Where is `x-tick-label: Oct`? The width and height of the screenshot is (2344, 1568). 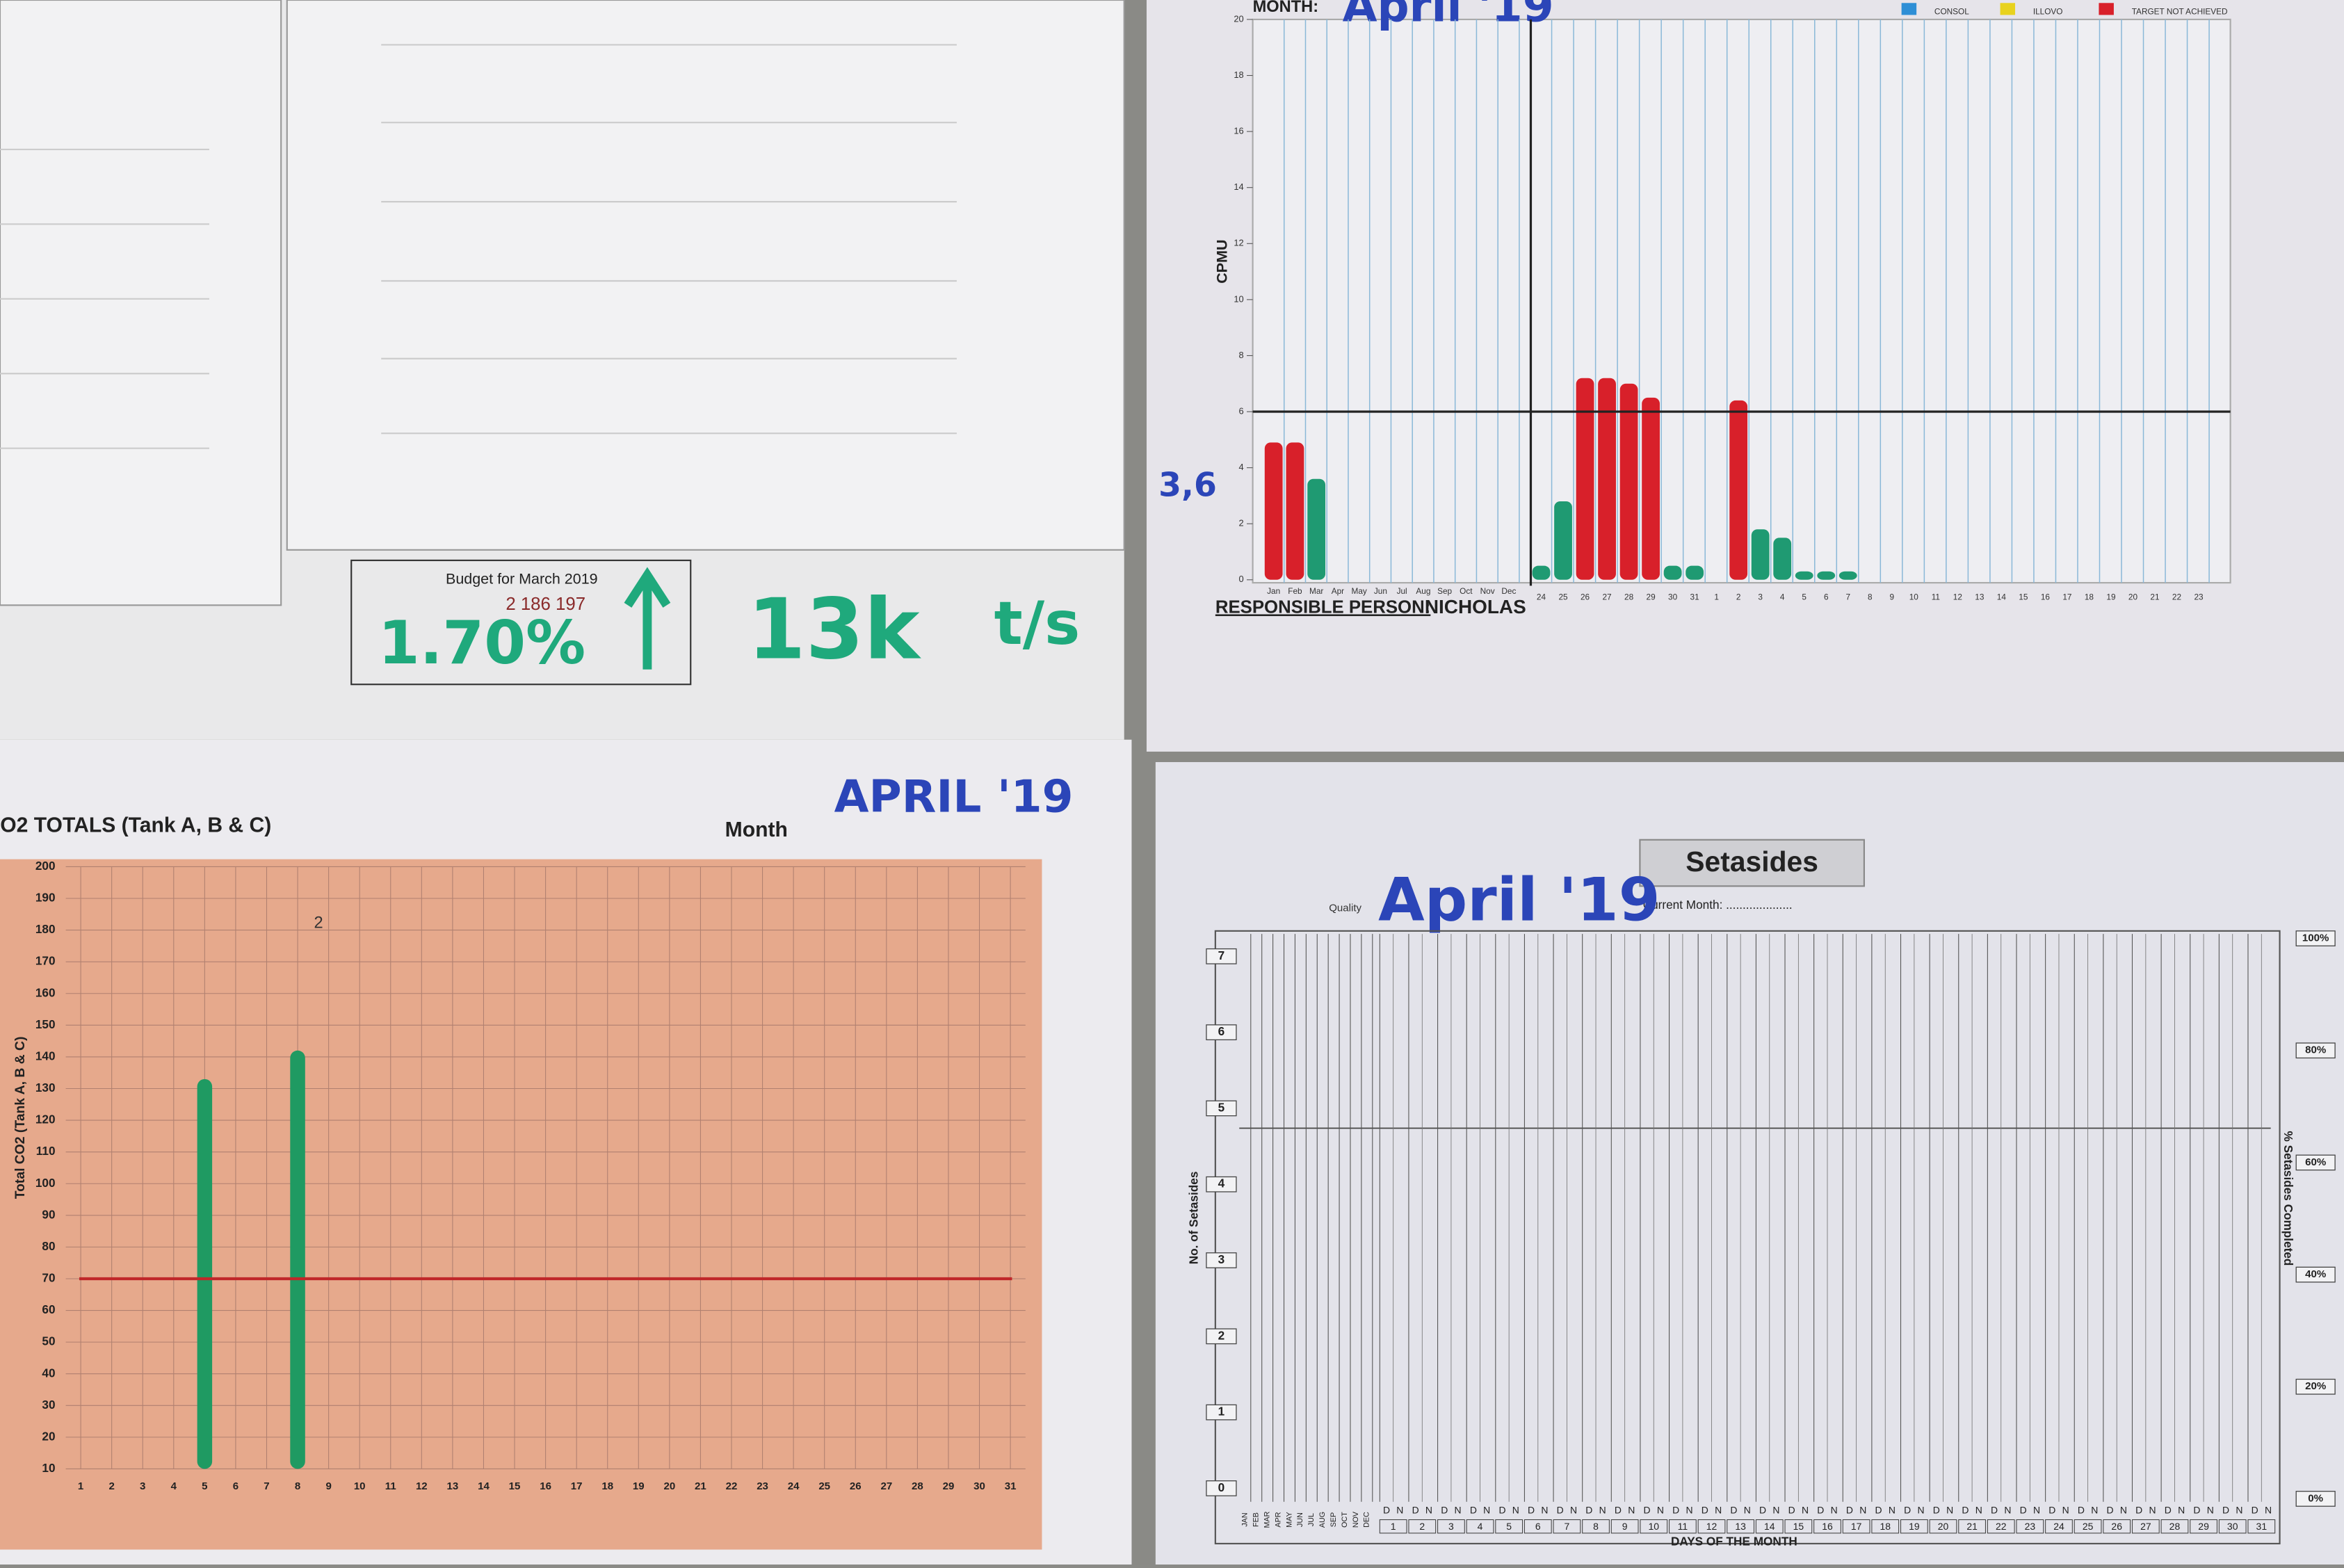
x-tick-label: Oct is located at coordinates (1466, 591).